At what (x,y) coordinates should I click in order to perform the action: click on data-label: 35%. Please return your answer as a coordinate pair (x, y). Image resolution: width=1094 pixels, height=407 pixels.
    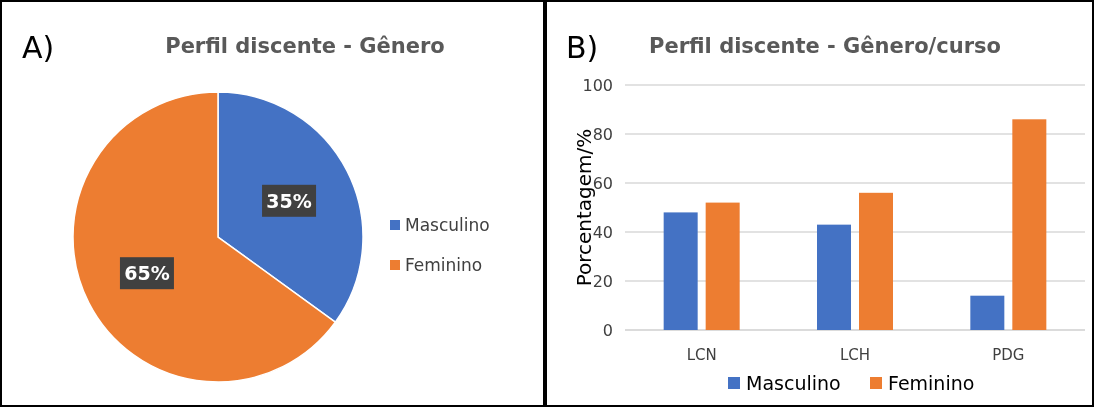
    Looking at the image, I should click on (289, 200).